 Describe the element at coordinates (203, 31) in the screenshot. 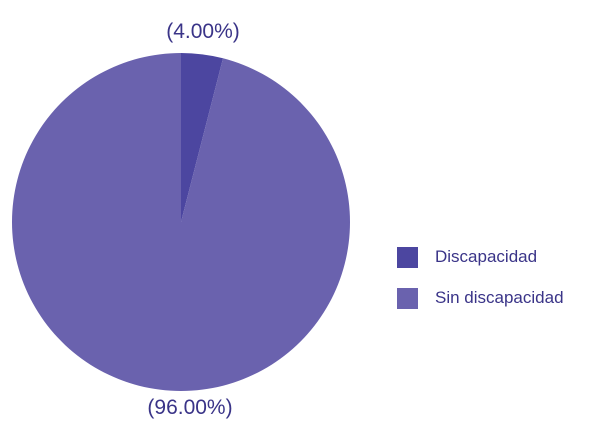

I see `slice-value-label: (4.00%)` at that location.